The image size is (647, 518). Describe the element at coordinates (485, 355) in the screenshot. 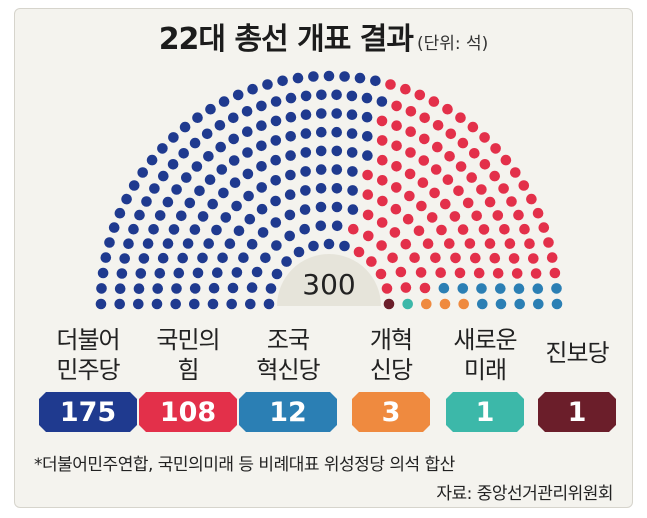

I see `party-name: 새로운 미래` at that location.